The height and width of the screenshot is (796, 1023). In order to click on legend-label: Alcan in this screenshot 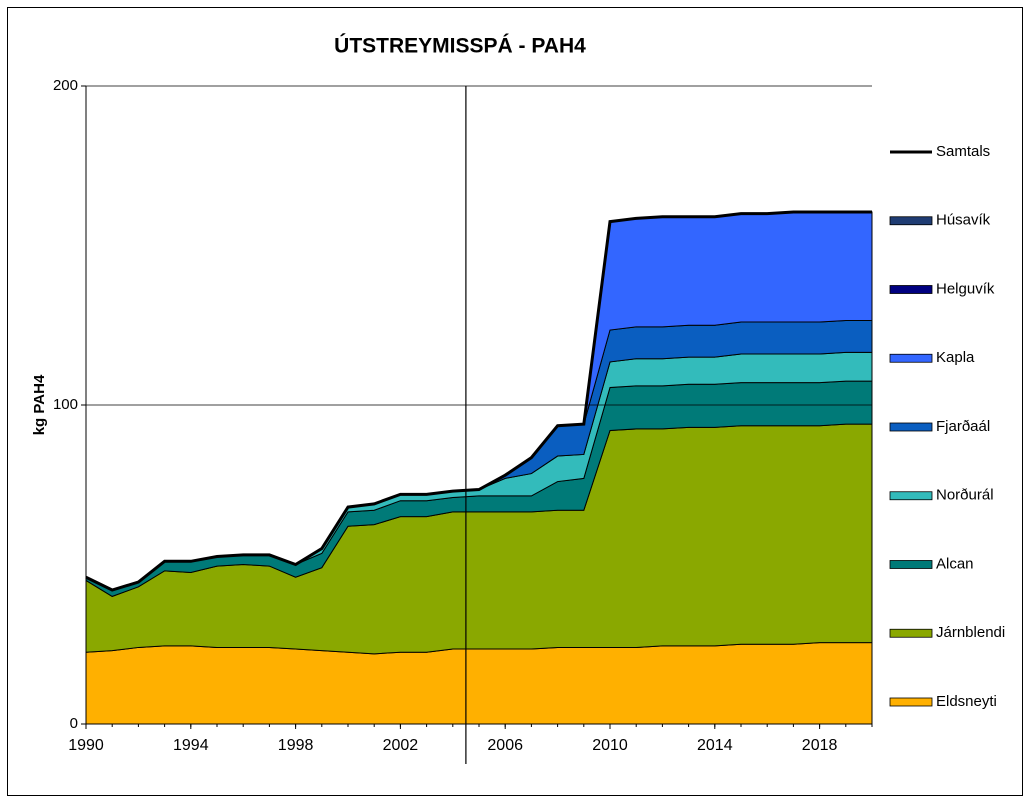, I will do `click(955, 563)`.